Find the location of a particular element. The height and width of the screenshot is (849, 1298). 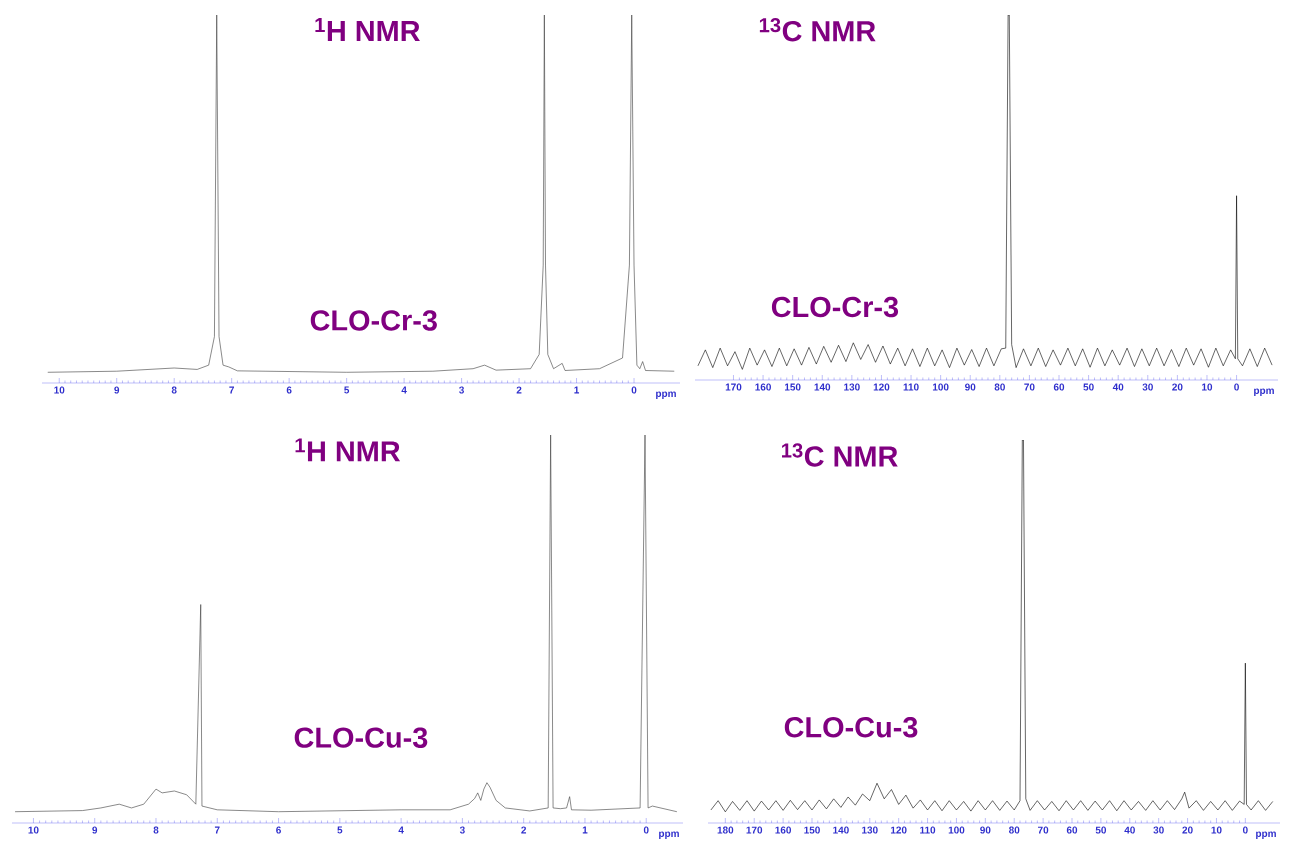

x-tick-label: 180 is located at coordinates (725, 830).